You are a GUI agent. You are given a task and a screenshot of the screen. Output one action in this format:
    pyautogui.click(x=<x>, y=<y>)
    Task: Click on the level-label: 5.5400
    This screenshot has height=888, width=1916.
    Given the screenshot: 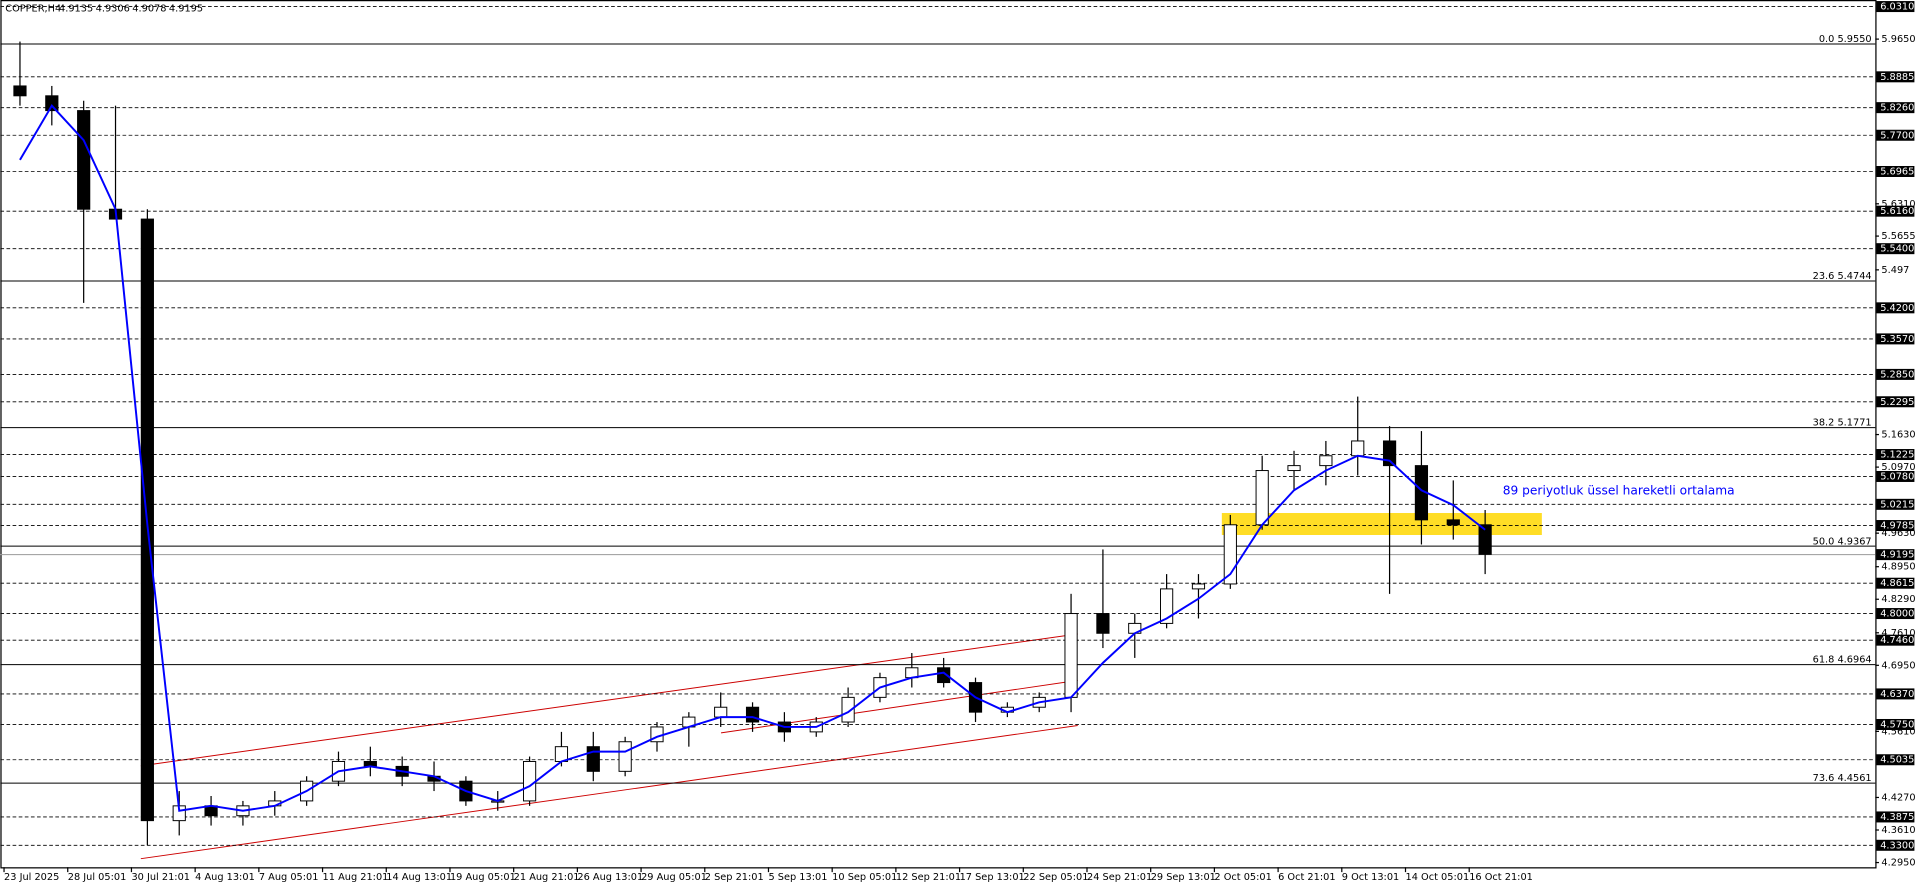 What is the action you would take?
    pyautogui.click(x=1897, y=249)
    